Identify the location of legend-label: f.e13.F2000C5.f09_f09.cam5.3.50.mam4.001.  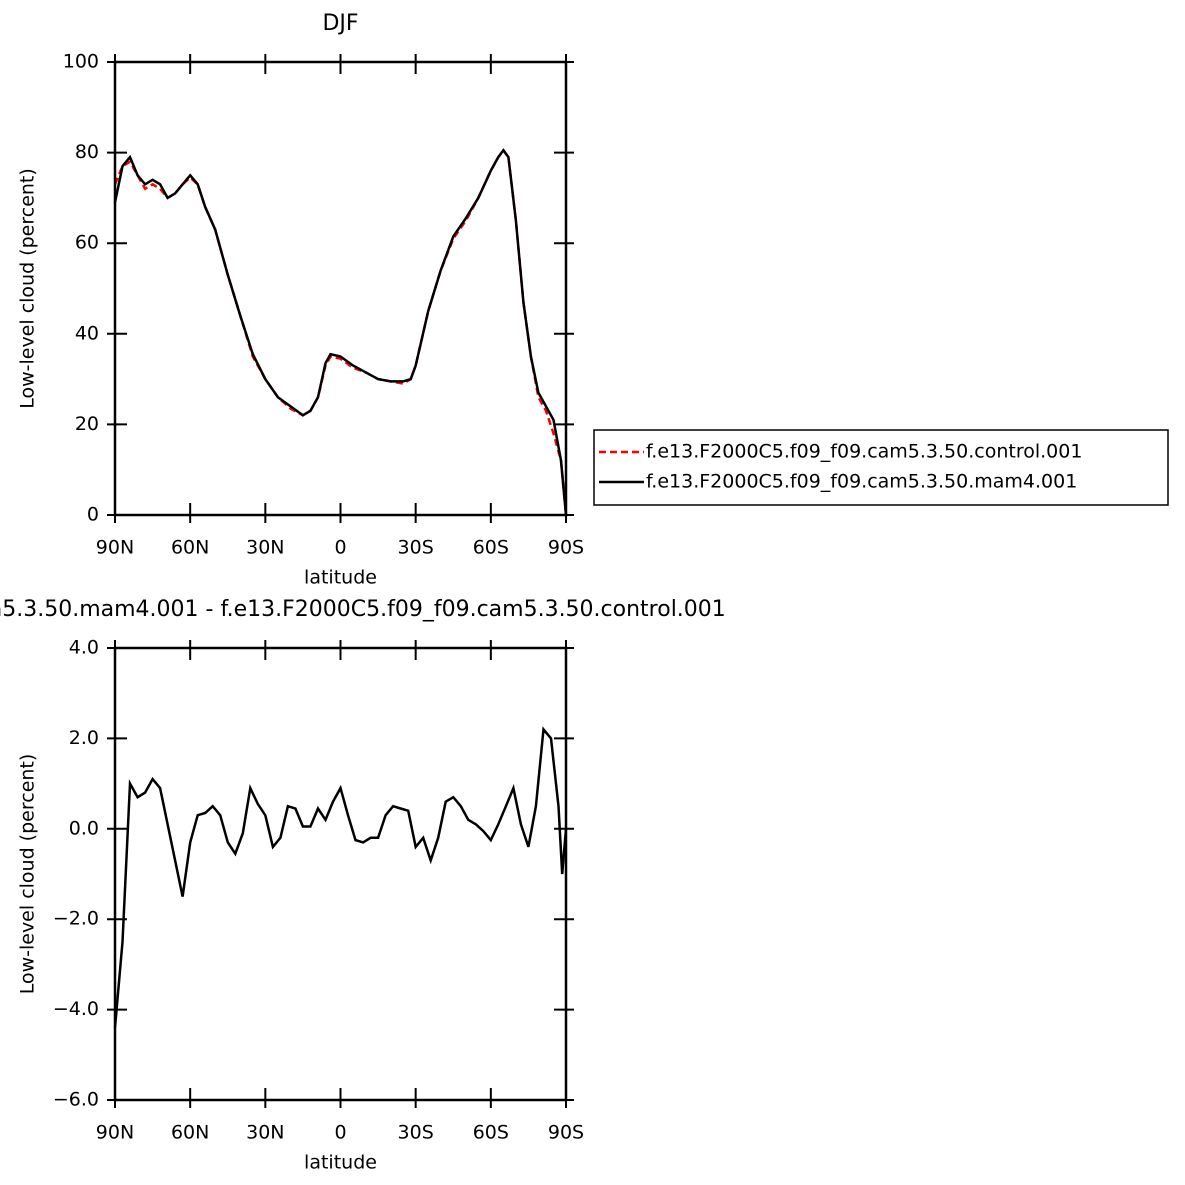
(861, 482).